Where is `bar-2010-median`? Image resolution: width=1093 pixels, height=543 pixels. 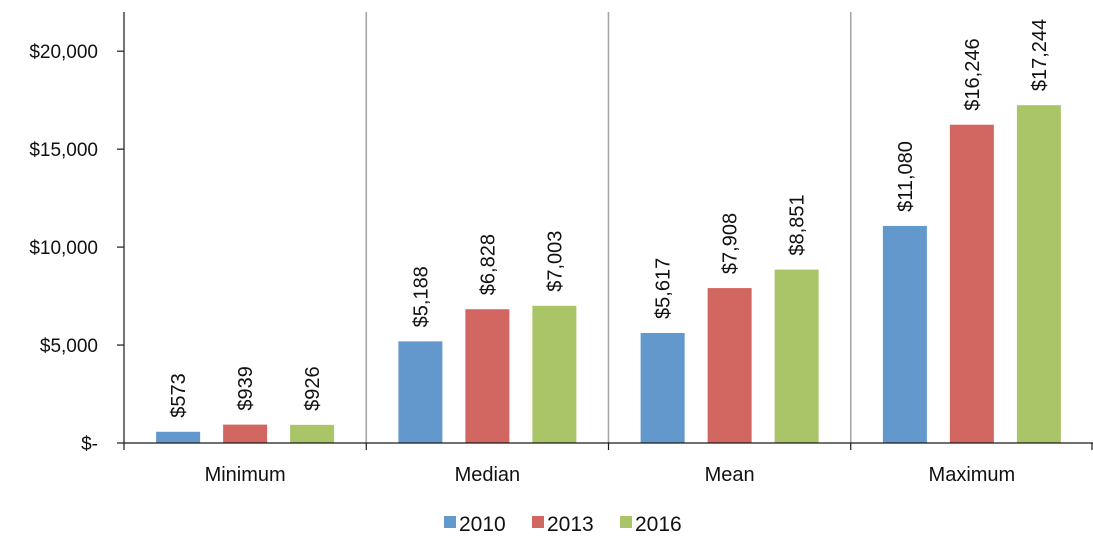
bar-2010-median is located at coordinates (420, 392).